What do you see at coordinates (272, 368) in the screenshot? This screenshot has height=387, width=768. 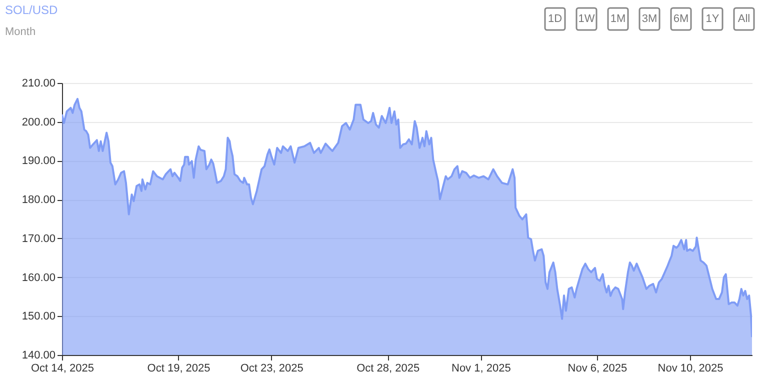 I see `x-tick-label: Oct 23, 2025` at bounding box center [272, 368].